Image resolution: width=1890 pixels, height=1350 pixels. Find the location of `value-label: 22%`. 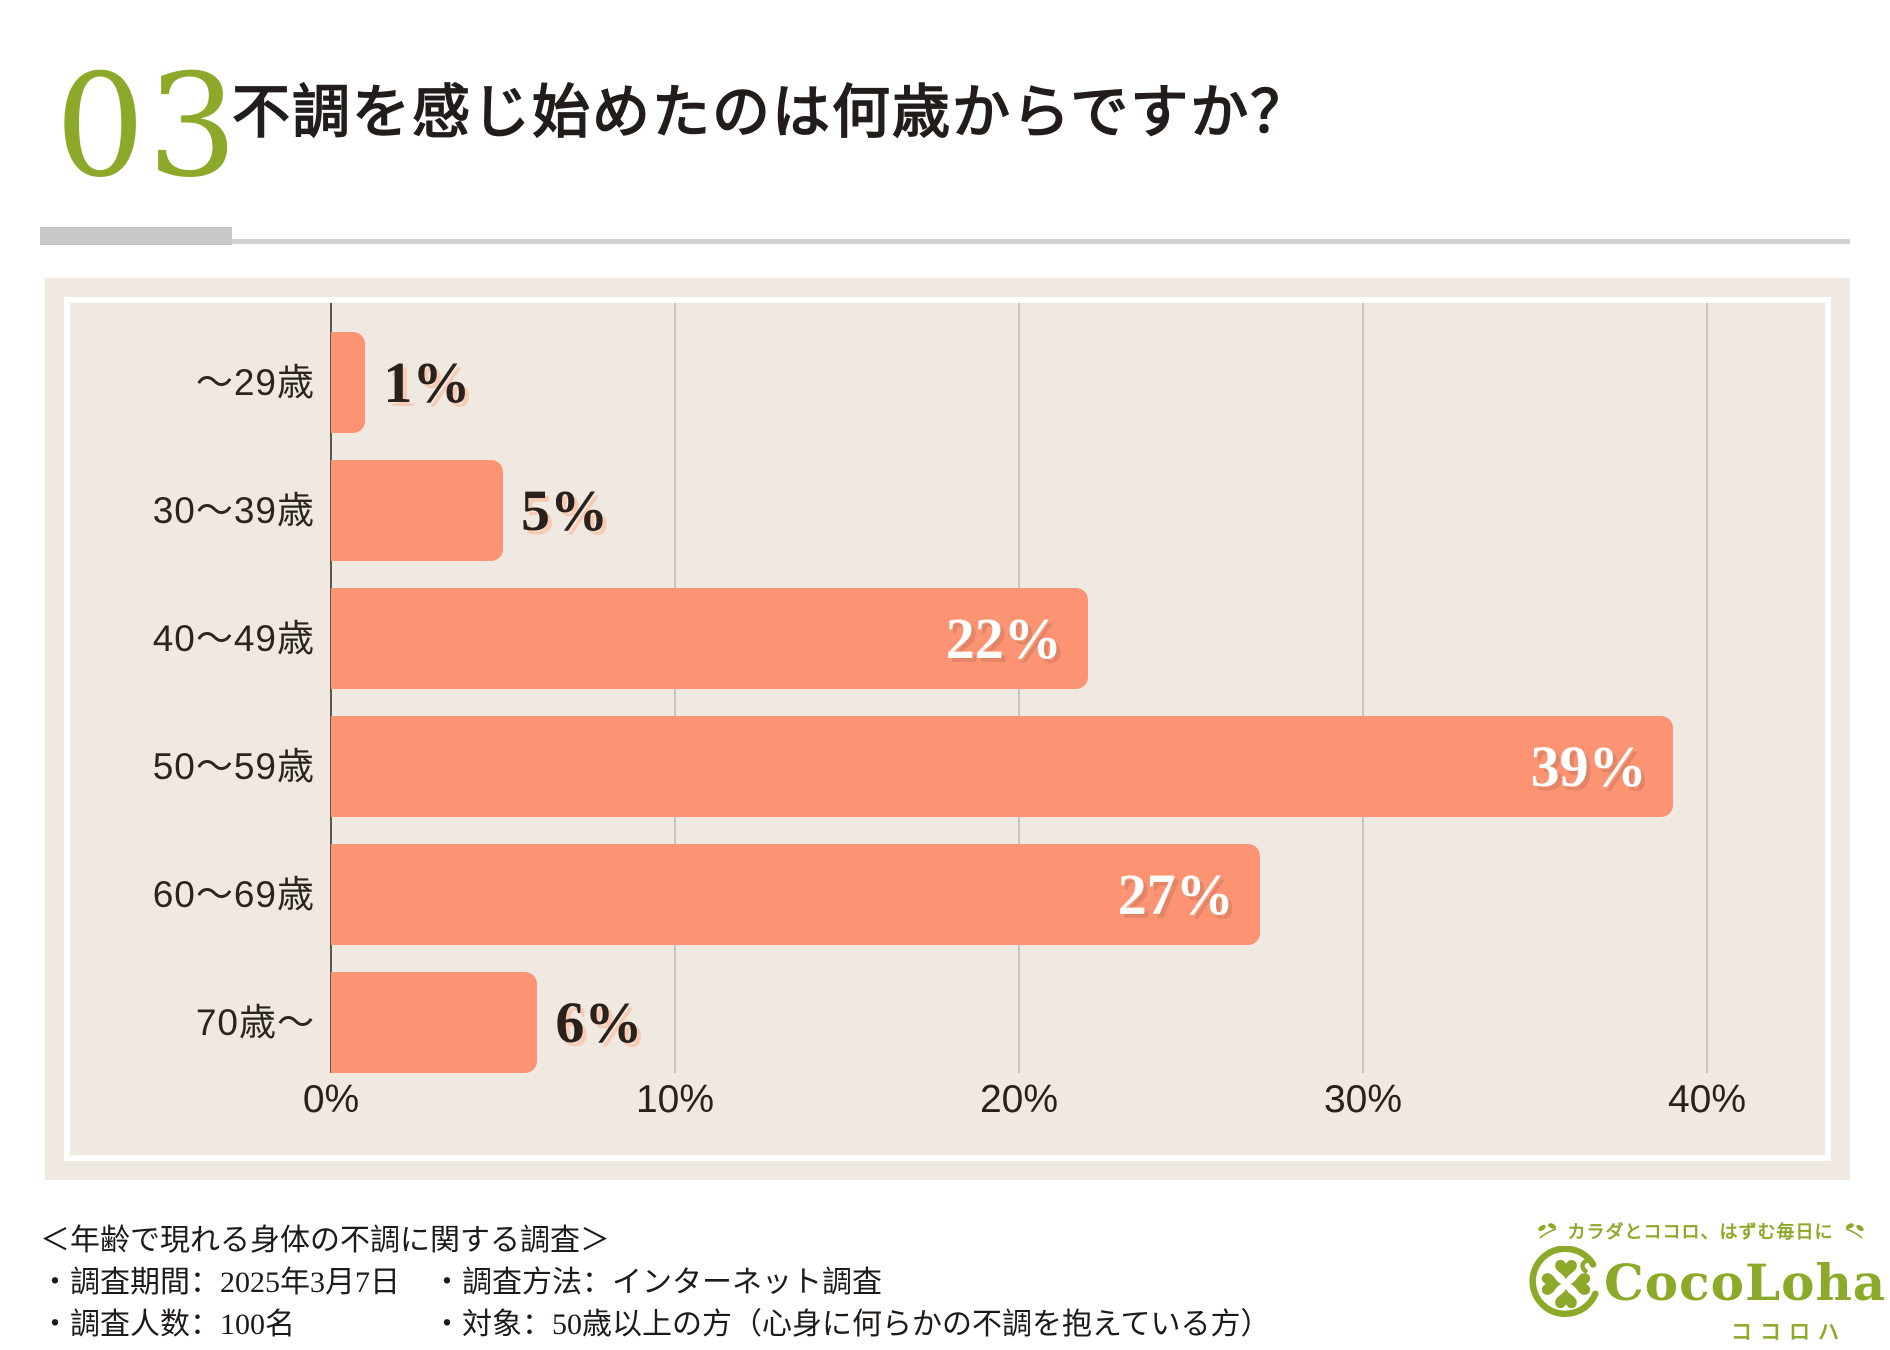

value-label: 22% is located at coordinates (1003, 638).